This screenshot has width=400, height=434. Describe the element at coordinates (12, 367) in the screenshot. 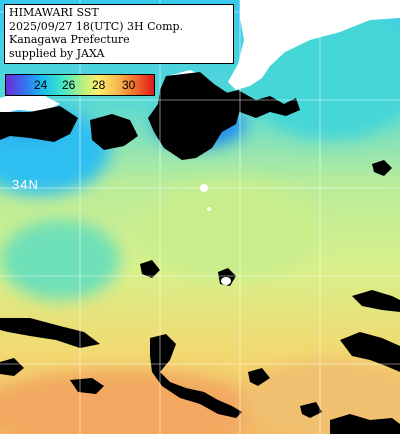

I see `mask-south-west` at that location.